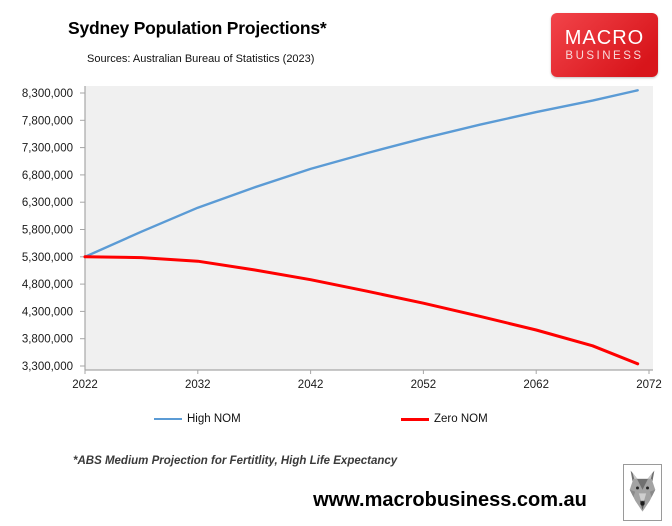 The image size is (672, 526). What do you see at coordinates (47, 340) in the screenshot?
I see `y-axis-tick-label: 3,800,000` at bounding box center [47, 340].